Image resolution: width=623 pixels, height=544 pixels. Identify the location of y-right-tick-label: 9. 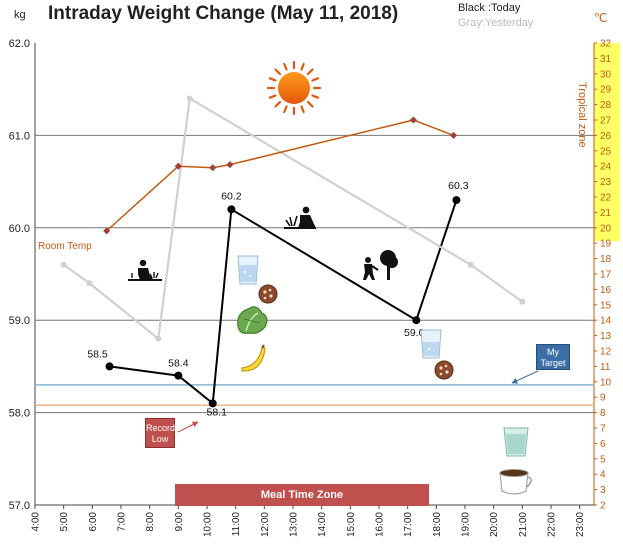
(603, 398).